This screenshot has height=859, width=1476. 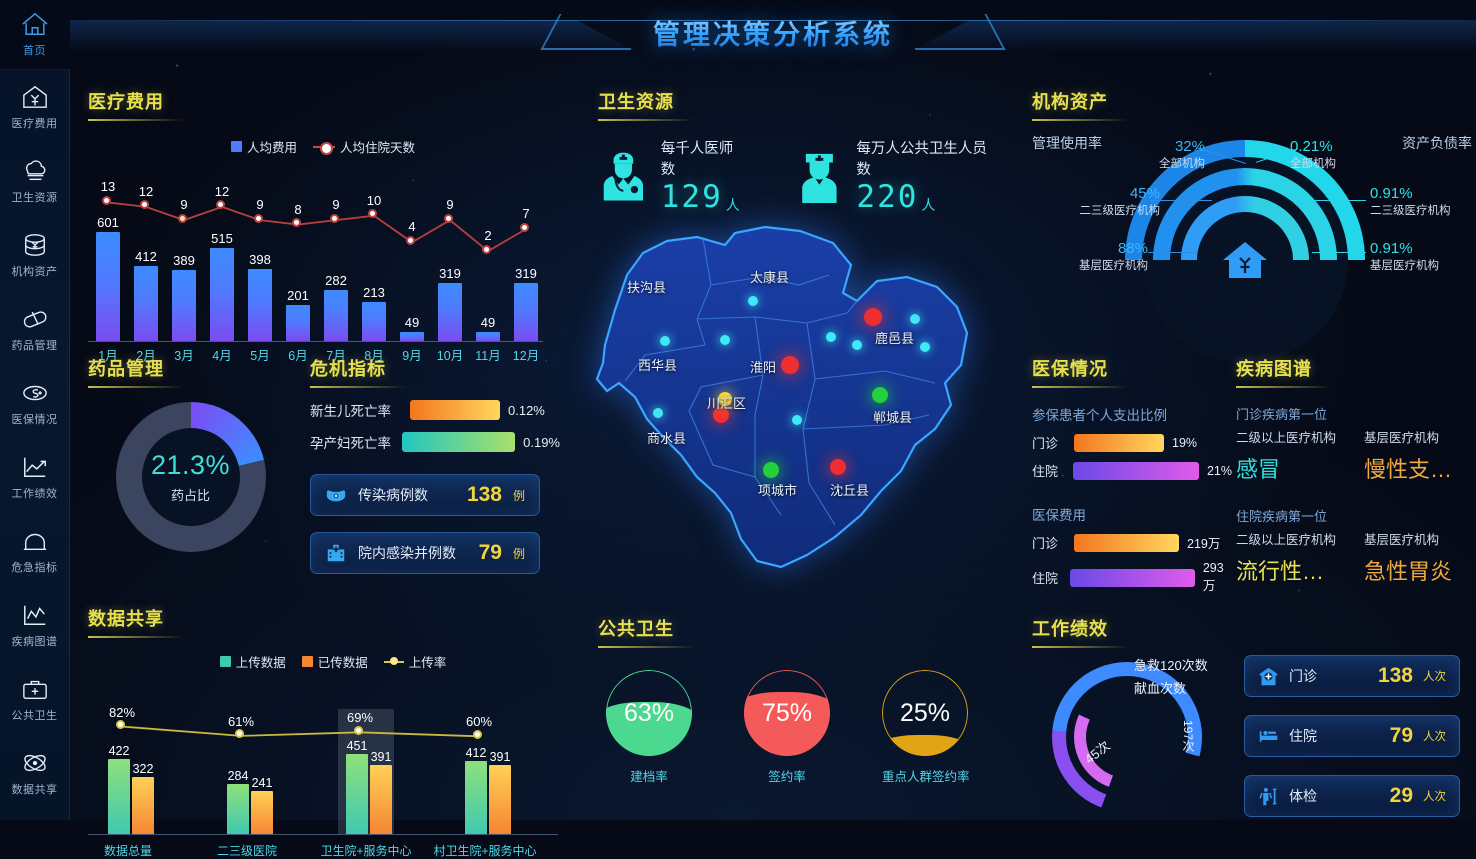 What do you see at coordinates (1437, 143) in the screenshot?
I see `assets-right-header: 资产负债率` at bounding box center [1437, 143].